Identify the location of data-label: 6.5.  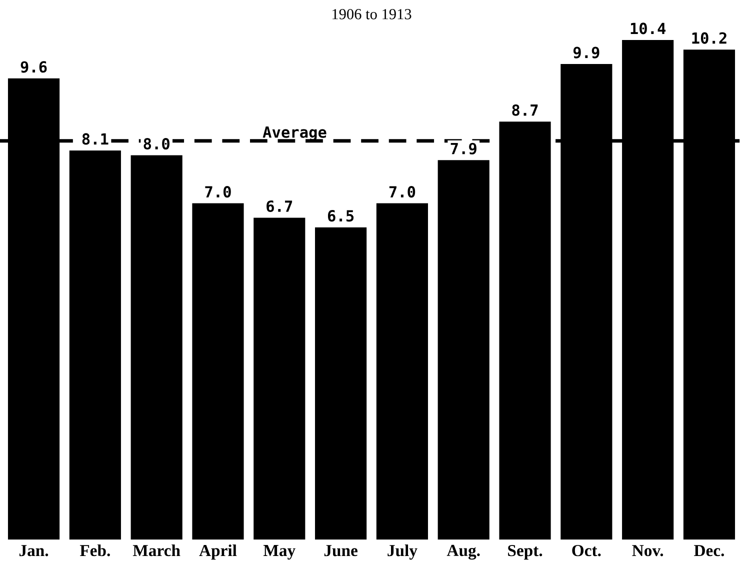
(341, 216).